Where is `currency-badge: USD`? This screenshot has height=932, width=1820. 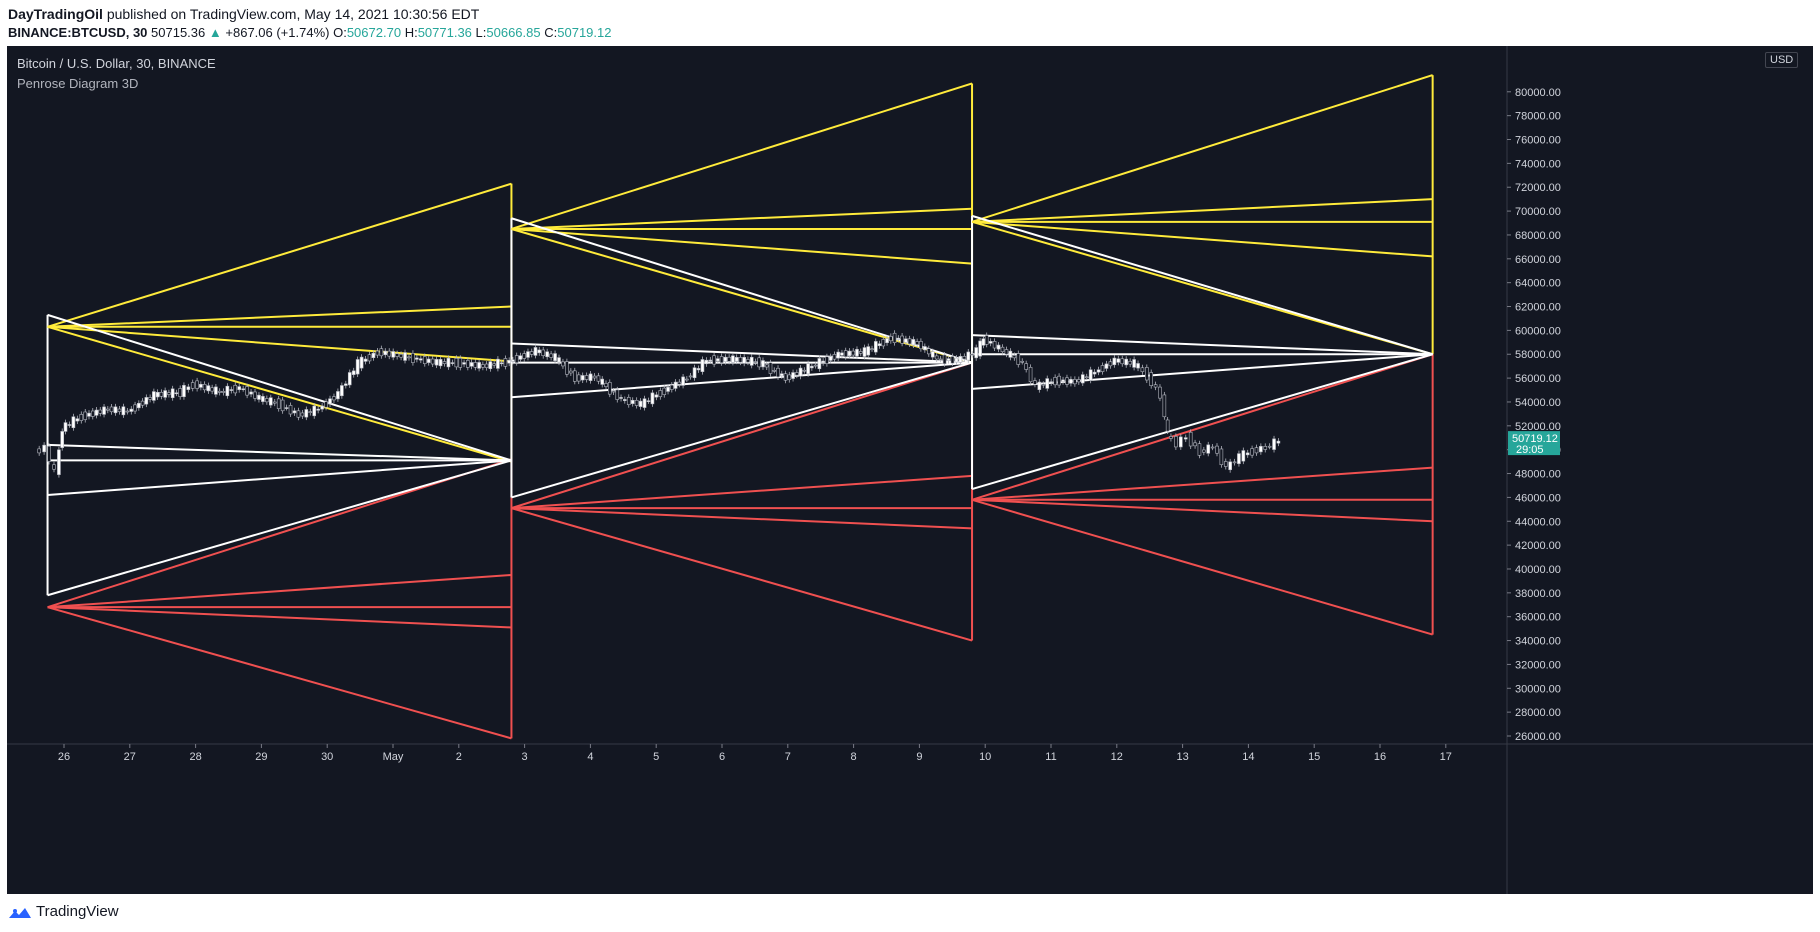
currency-badge: USD is located at coordinates (1782, 60).